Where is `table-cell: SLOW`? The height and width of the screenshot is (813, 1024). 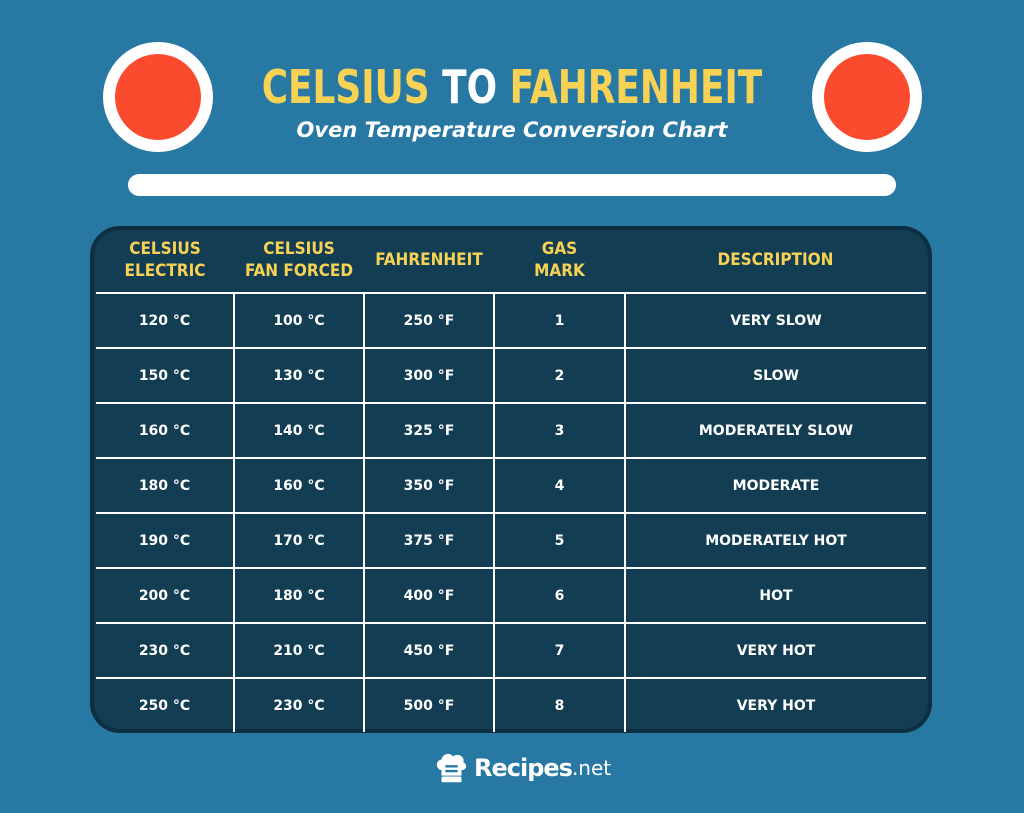 table-cell: SLOW is located at coordinates (775, 376).